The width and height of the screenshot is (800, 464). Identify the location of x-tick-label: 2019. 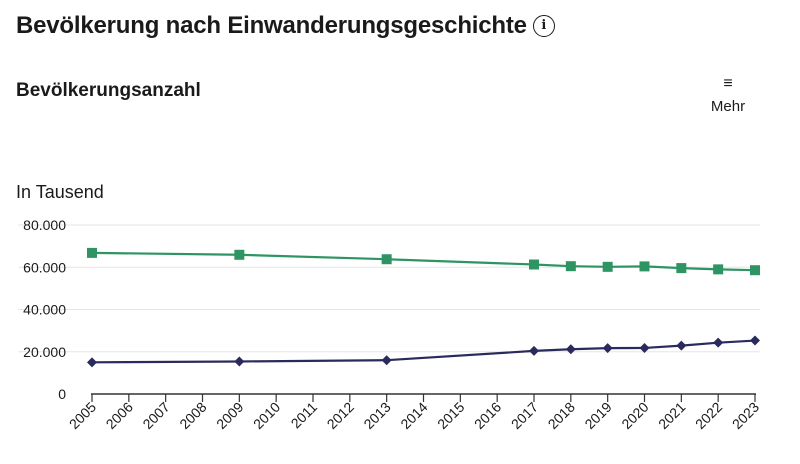
(597, 415).